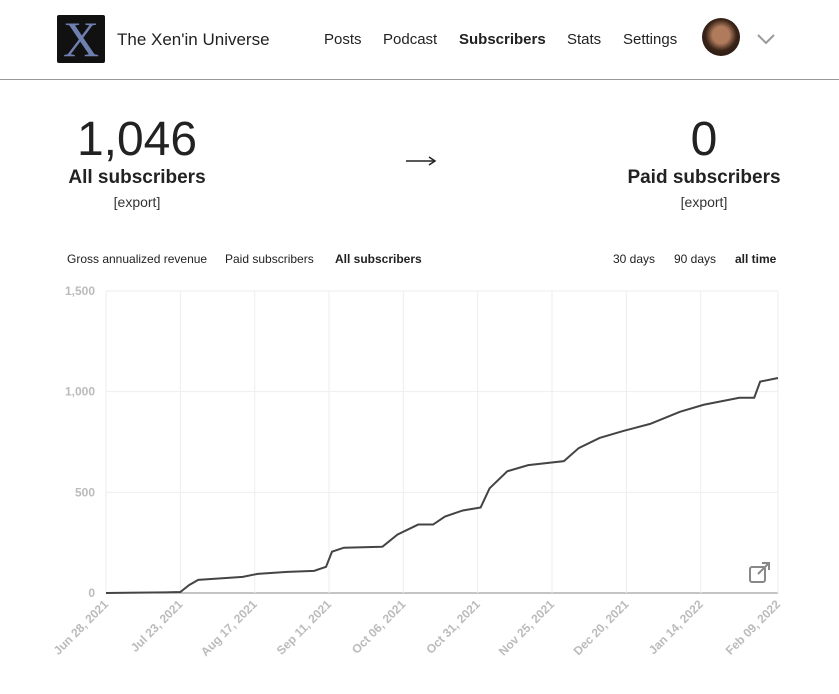 Image resolution: width=839 pixels, height=694 pixels. What do you see at coordinates (634, 259) in the screenshot?
I see `range-tab: 30 days` at bounding box center [634, 259].